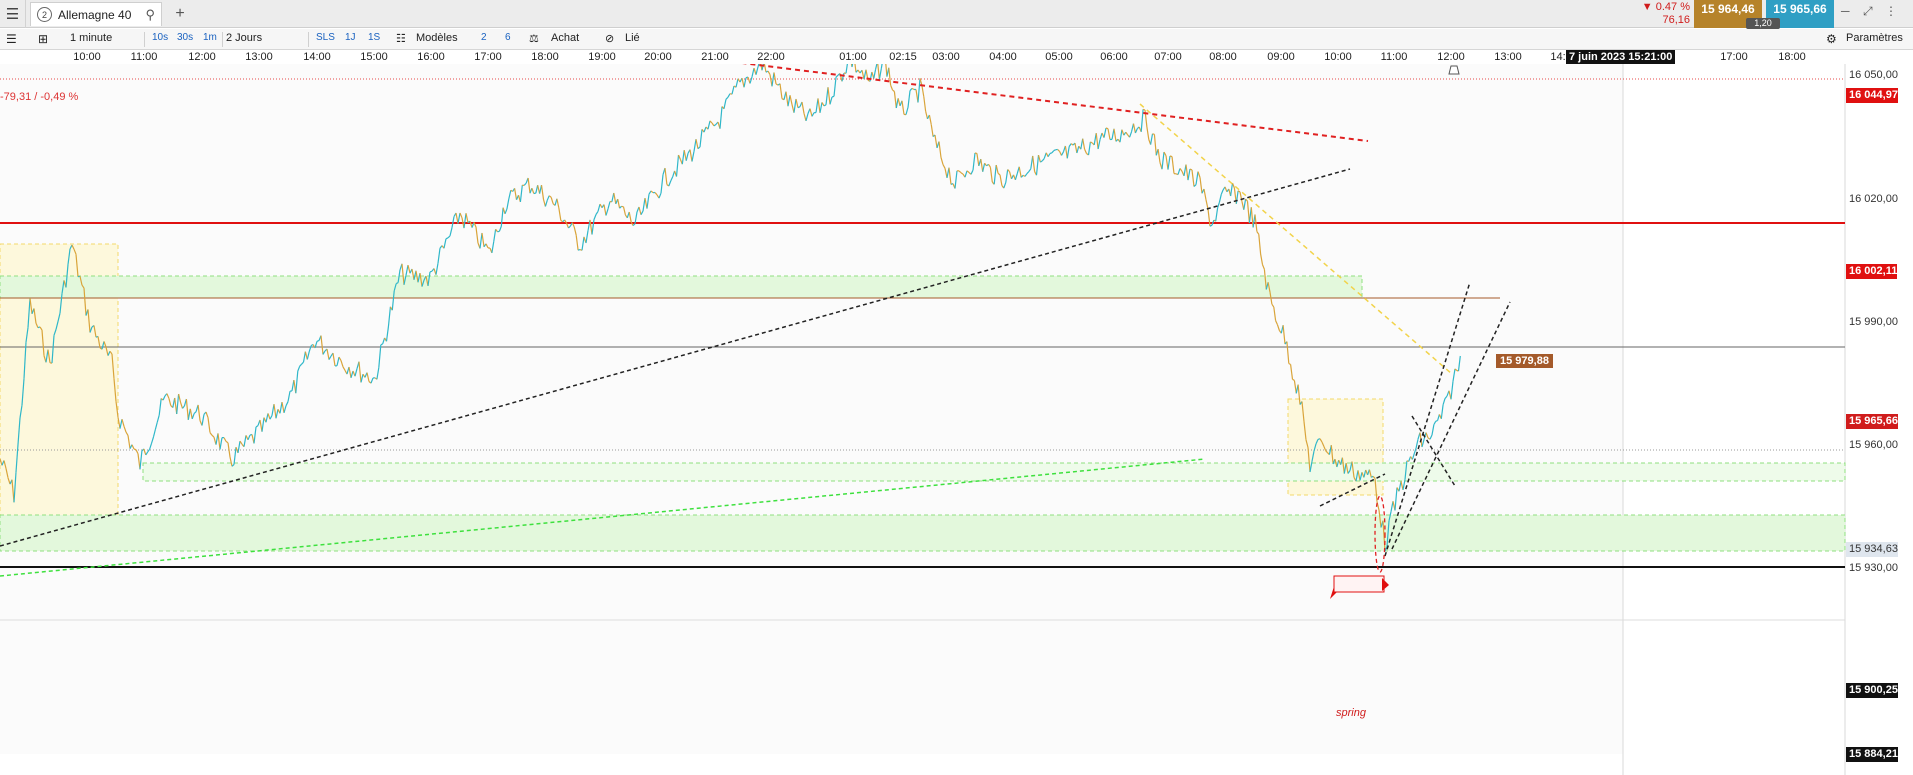  What do you see at coordinates (1891, 11) in the screenshot?
I see `more-icon: ⋮` at bounding box center [1891, 11].